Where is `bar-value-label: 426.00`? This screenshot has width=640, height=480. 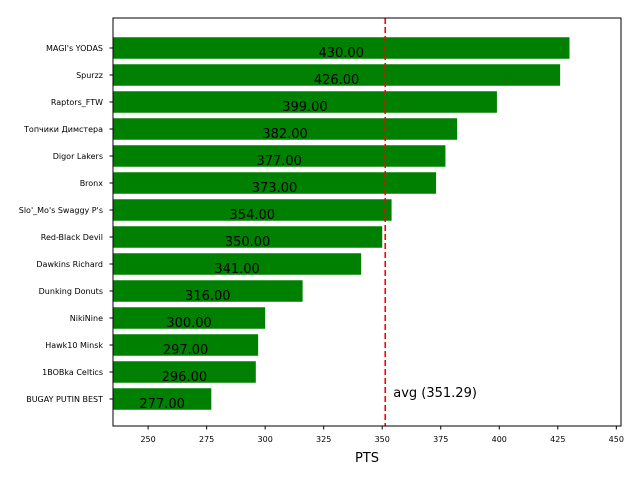 bar-value-label: 426.00 is located at coordinates (337, 80).